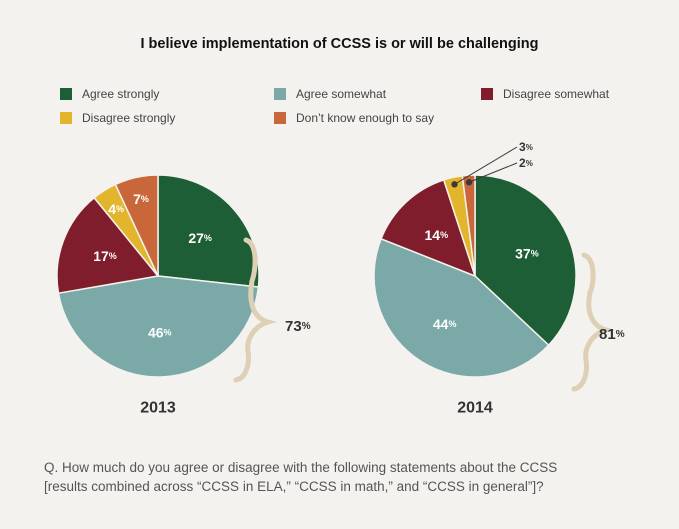 Image resolution: width=679 pixels, height=529 pixels. I want to click on callout-line-2014-disagree-strongly, so click(486, 165).